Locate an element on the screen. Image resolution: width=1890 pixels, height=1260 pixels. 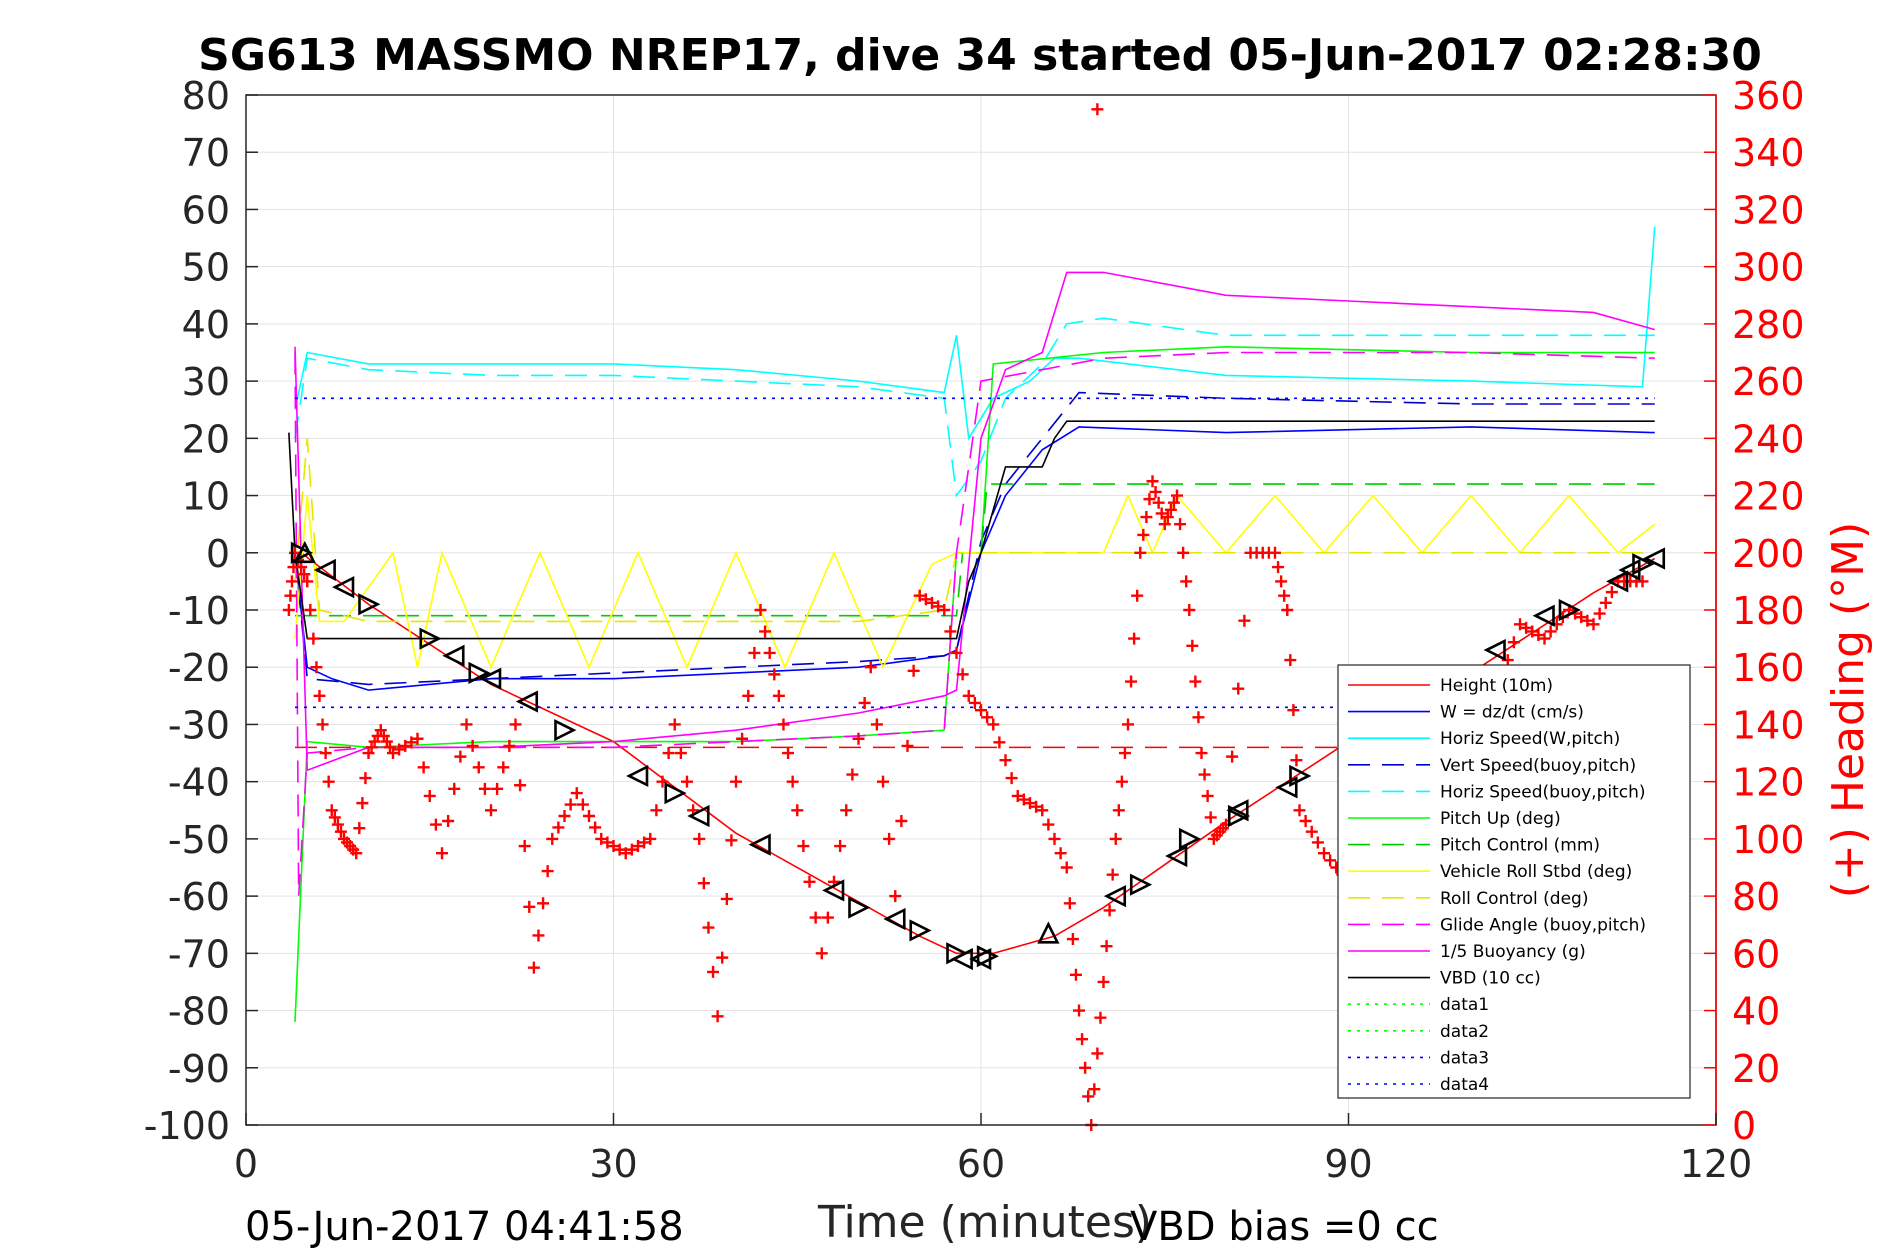
y-right-tick-label: 40 is located at coordinates (1756, 1012).